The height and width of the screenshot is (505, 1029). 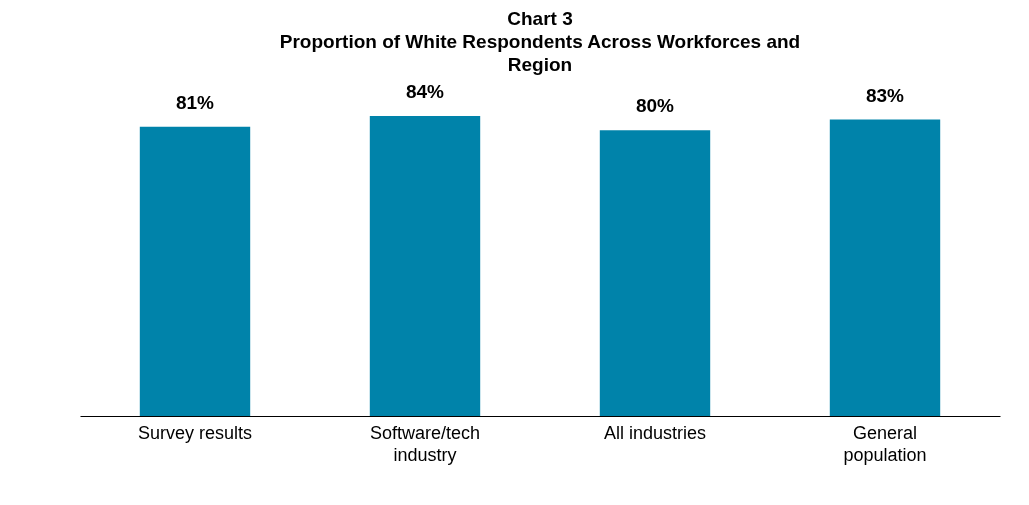 What do you see at coordinates (885, 443) in the screenshot?
I see `x-tick-label: General population` at bounding box center [885, 443].